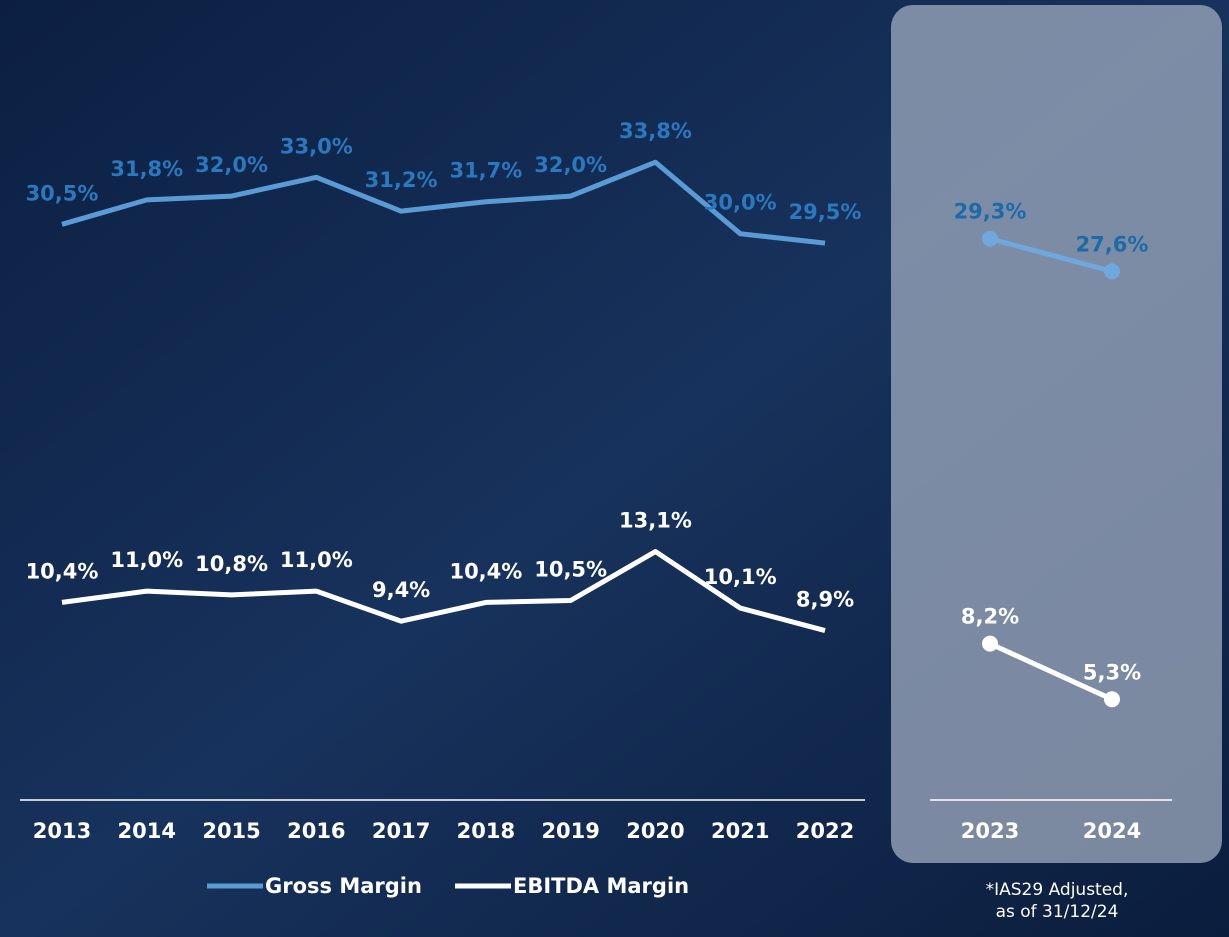  What do you see at coordinates (401, 180) in the screenshot?
I see `data-label: 31,2%` at bounding box center [401, 180].